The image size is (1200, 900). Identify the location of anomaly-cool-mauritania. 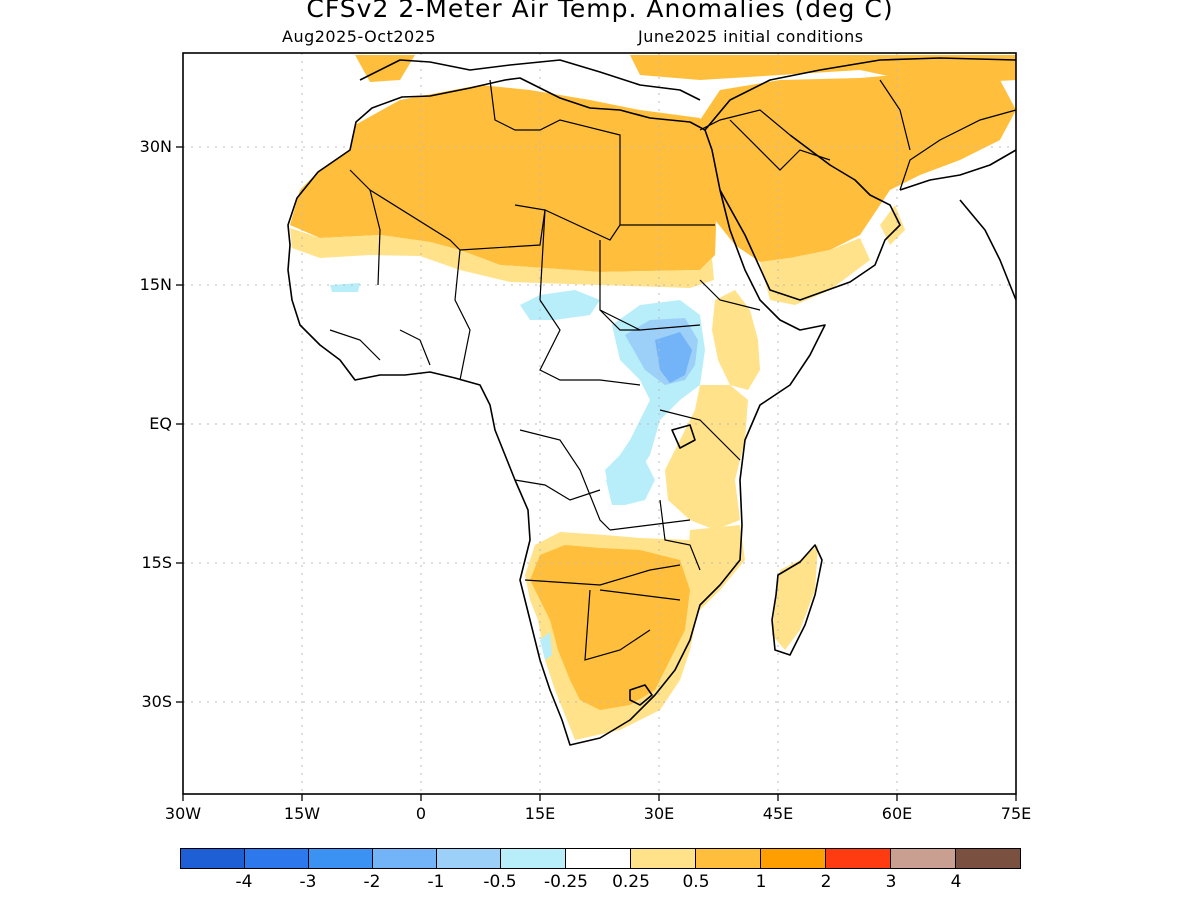
(345, 287).